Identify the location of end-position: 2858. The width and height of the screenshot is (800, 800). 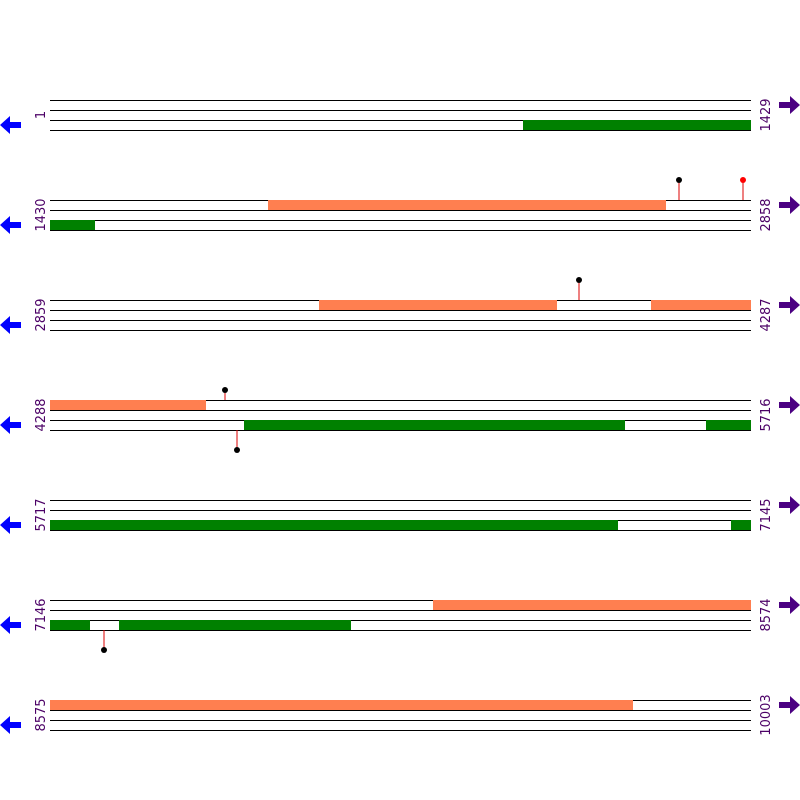
(766, 214).